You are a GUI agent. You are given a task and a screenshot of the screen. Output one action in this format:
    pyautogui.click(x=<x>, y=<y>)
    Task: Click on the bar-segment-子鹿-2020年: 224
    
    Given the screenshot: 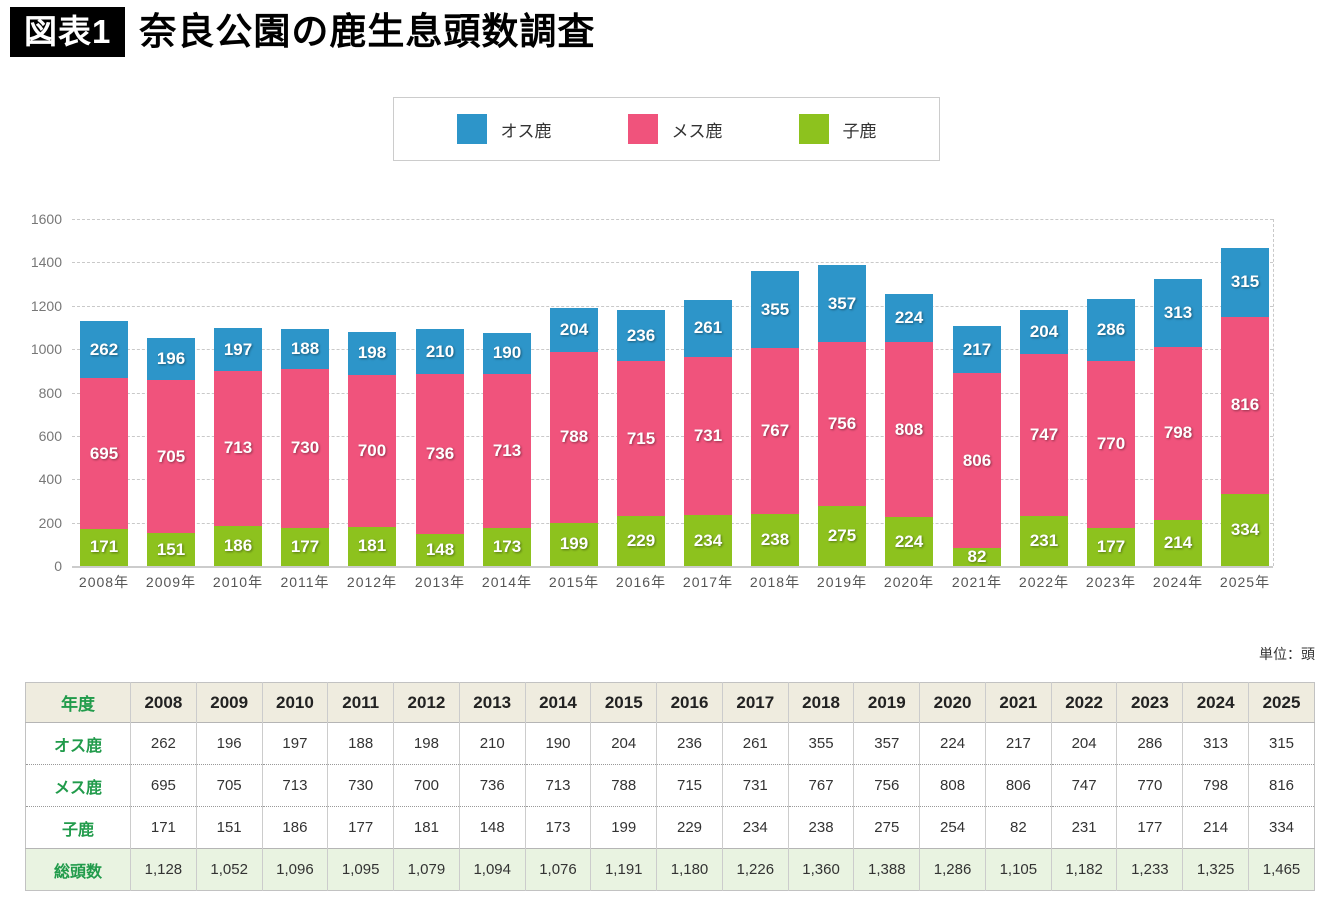 What is the action you would take?
    pyautogui.click(x=909, y=541)
    